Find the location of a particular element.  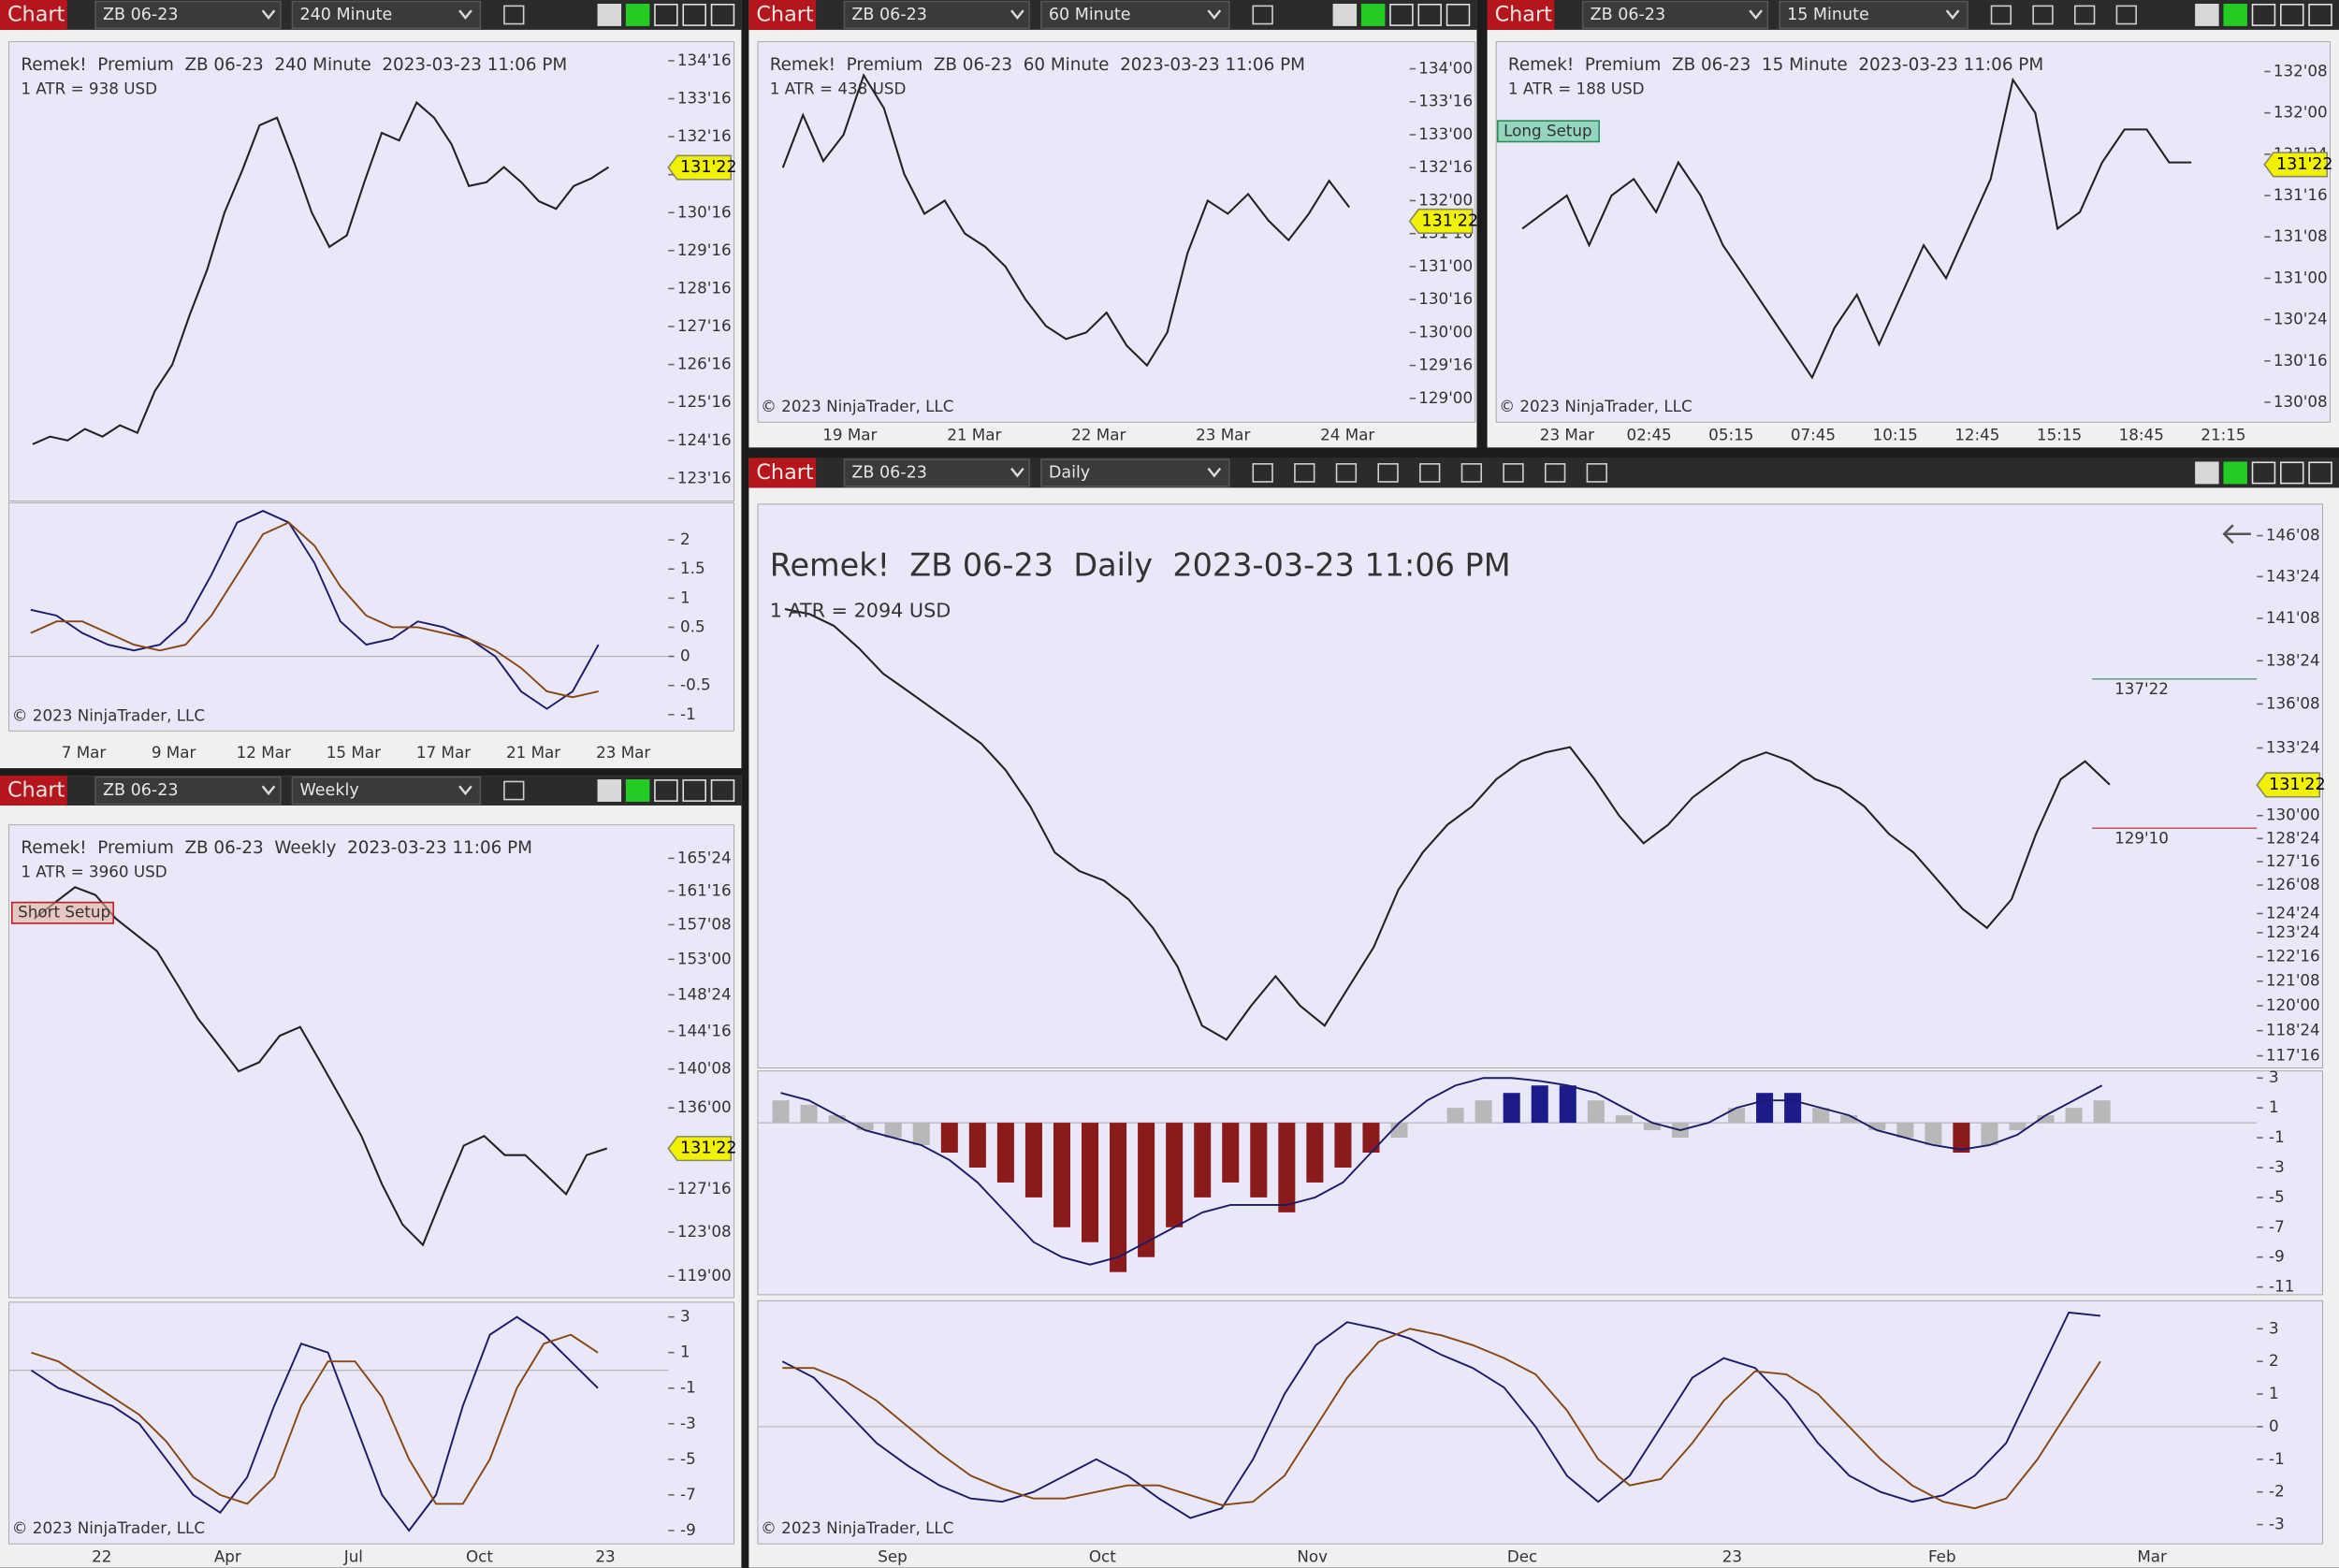

back-arrow is located at coordinates (2236, 534).